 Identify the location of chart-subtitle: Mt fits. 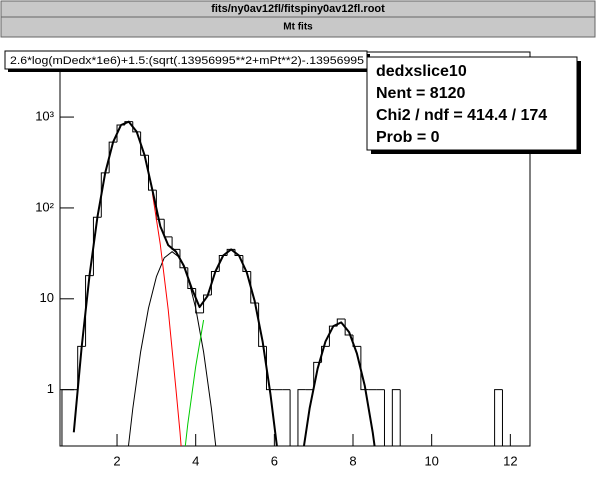
(298, 27).